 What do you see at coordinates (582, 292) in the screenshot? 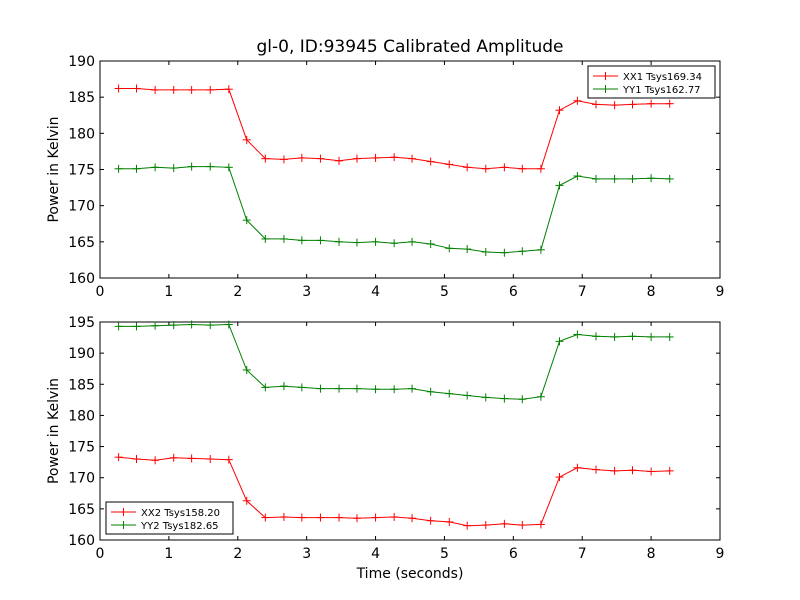
I see `x-tick-label: 7` at bounding box center [582, 292].